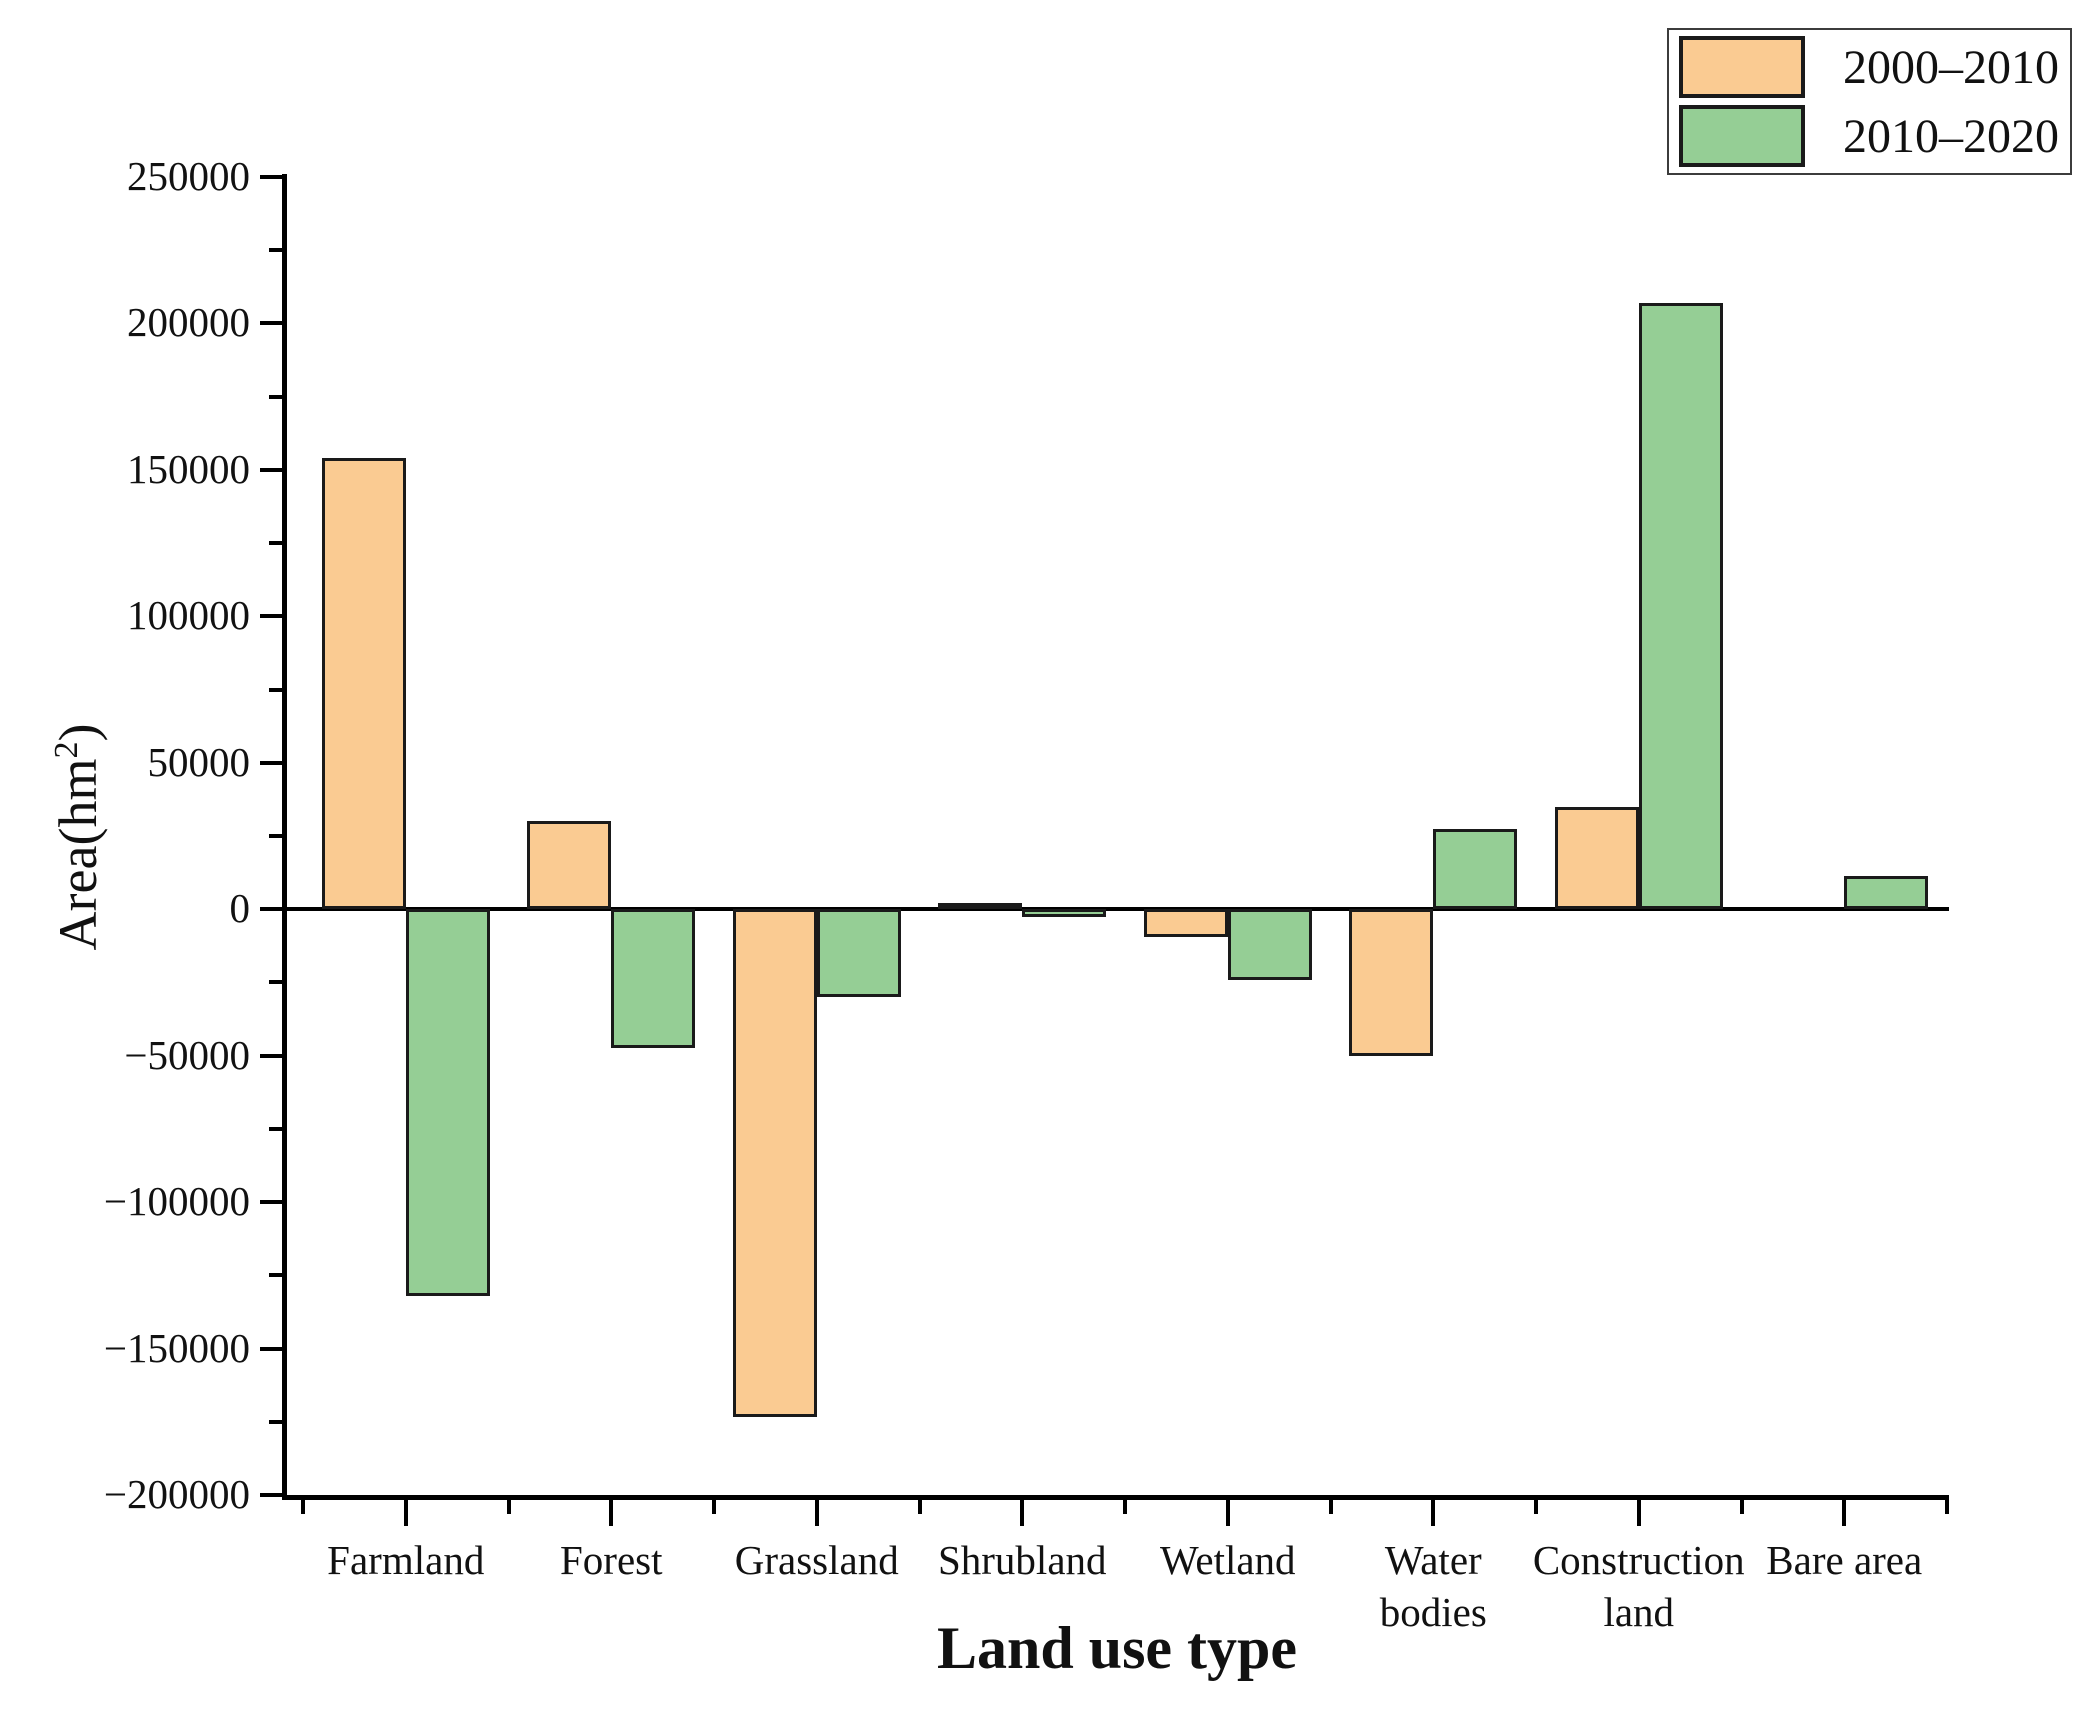 This screenshot has height=1714, width=2089. What do you see at coordinates (1433, 1586) in the screenshot?
I see `x-axis-category-label-water-bodies: Water bodies` at bounding box center [1433, 1586].